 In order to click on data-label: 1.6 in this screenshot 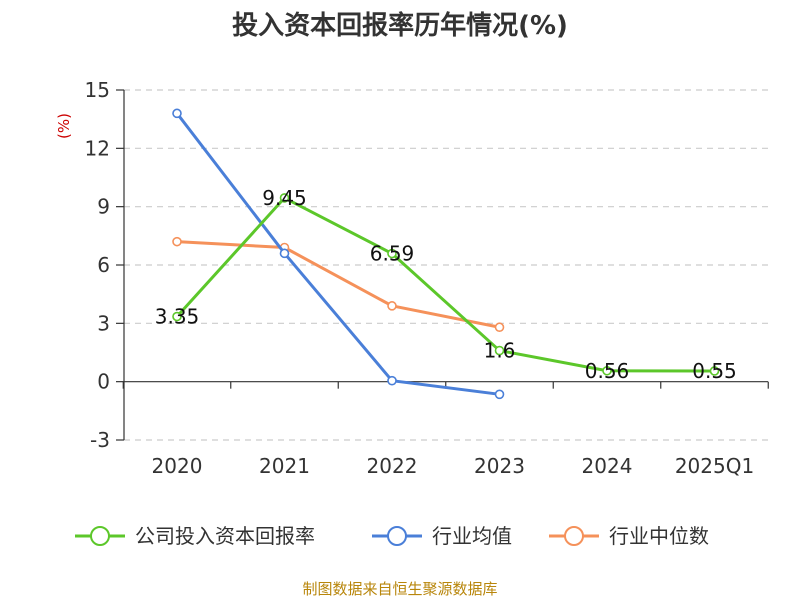, I will do `click(500, 351)`.